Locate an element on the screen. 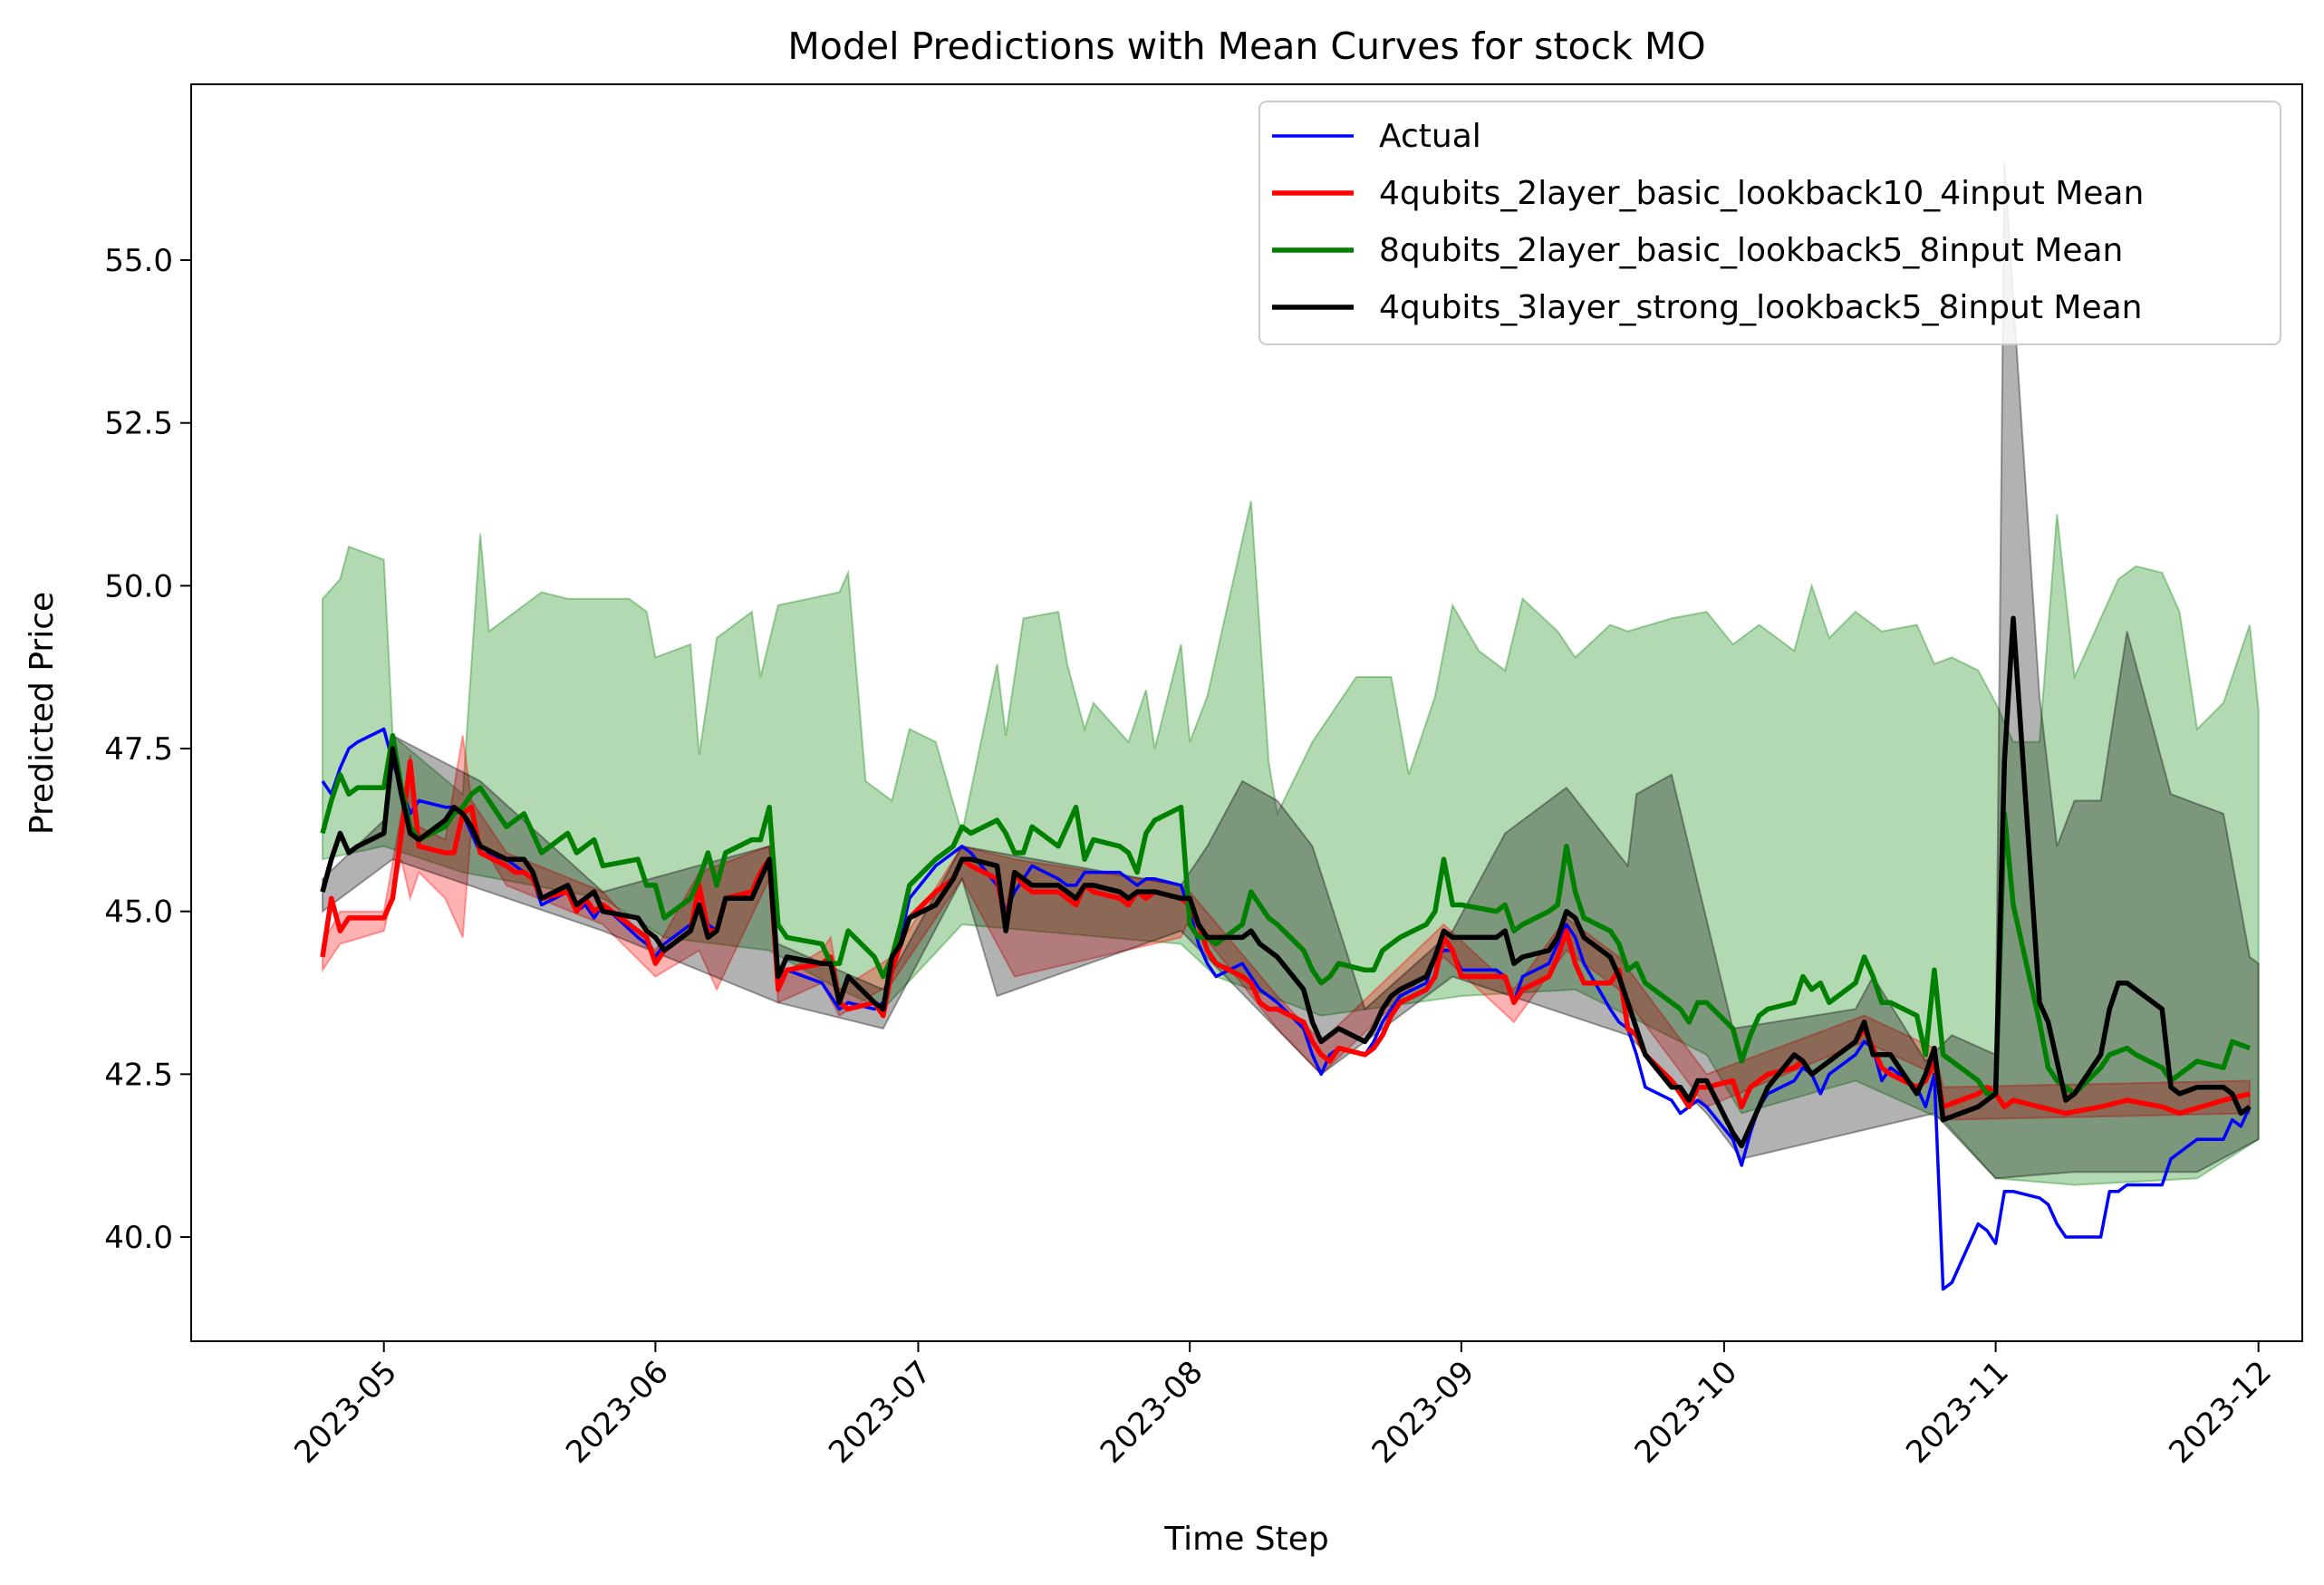 The width and height of the screenshot is (2324, 1585). legend-box is located at coordinates (1769, 223).